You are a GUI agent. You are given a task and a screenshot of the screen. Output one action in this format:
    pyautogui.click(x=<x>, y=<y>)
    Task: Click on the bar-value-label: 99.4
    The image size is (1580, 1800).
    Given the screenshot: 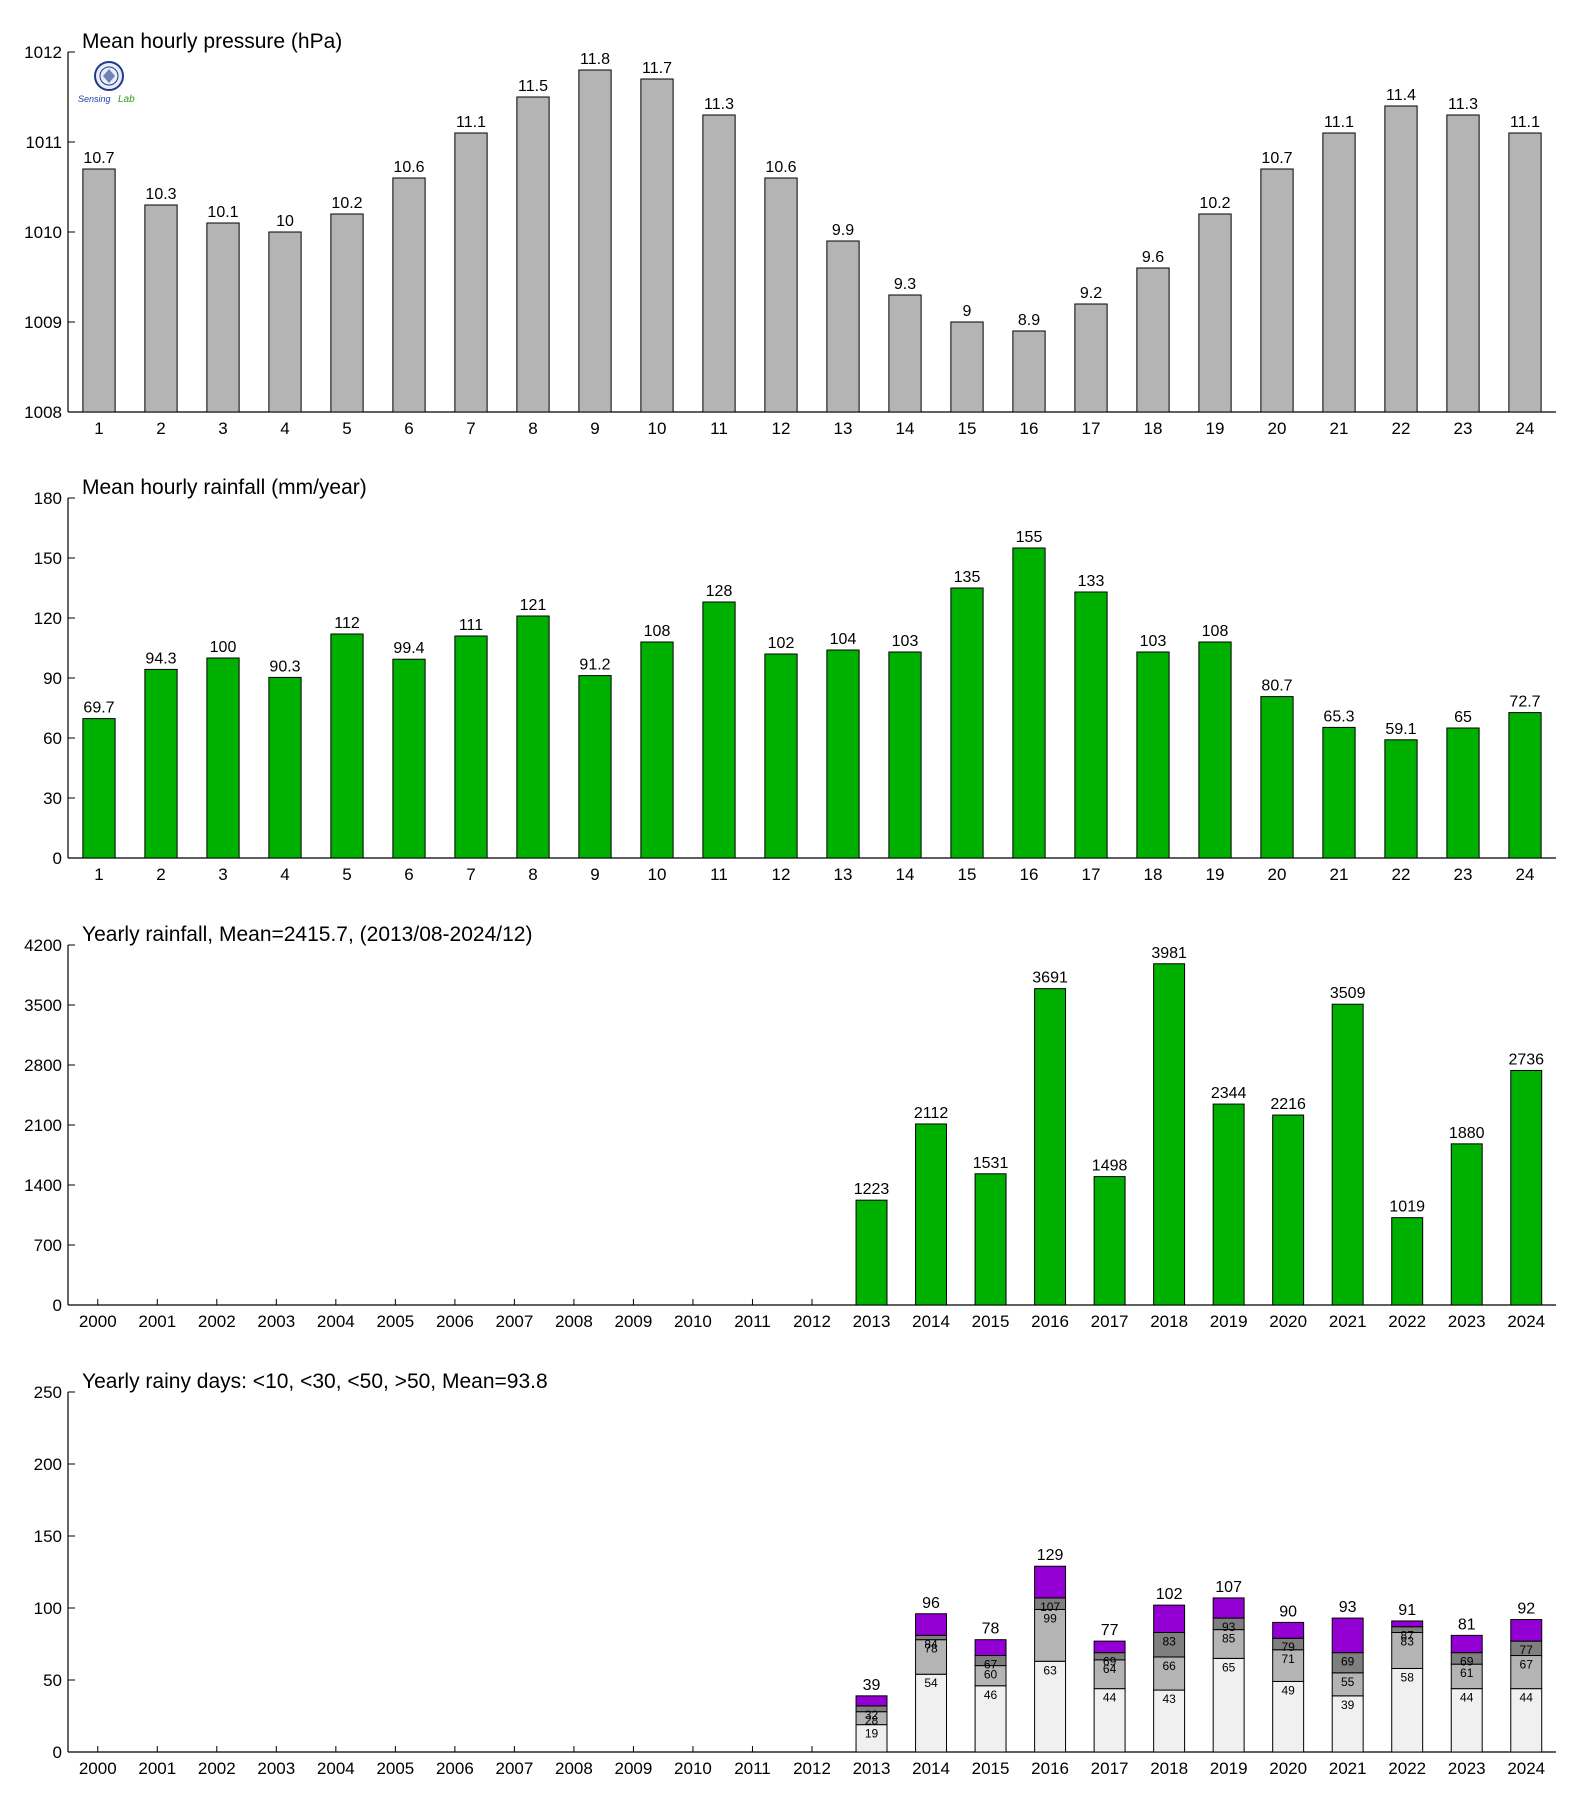 What is the action you would take?
    pyautogui.click(x=408, y=648)
    